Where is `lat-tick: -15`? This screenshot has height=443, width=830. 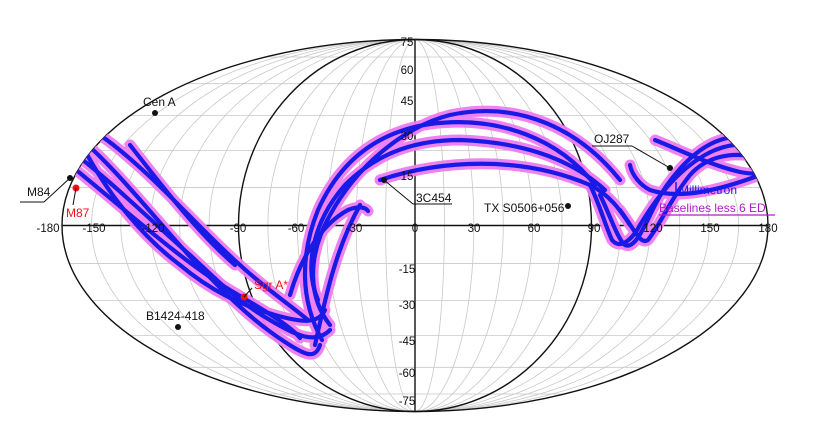
lat-tick: -15 is located at coordinates (407, 270).